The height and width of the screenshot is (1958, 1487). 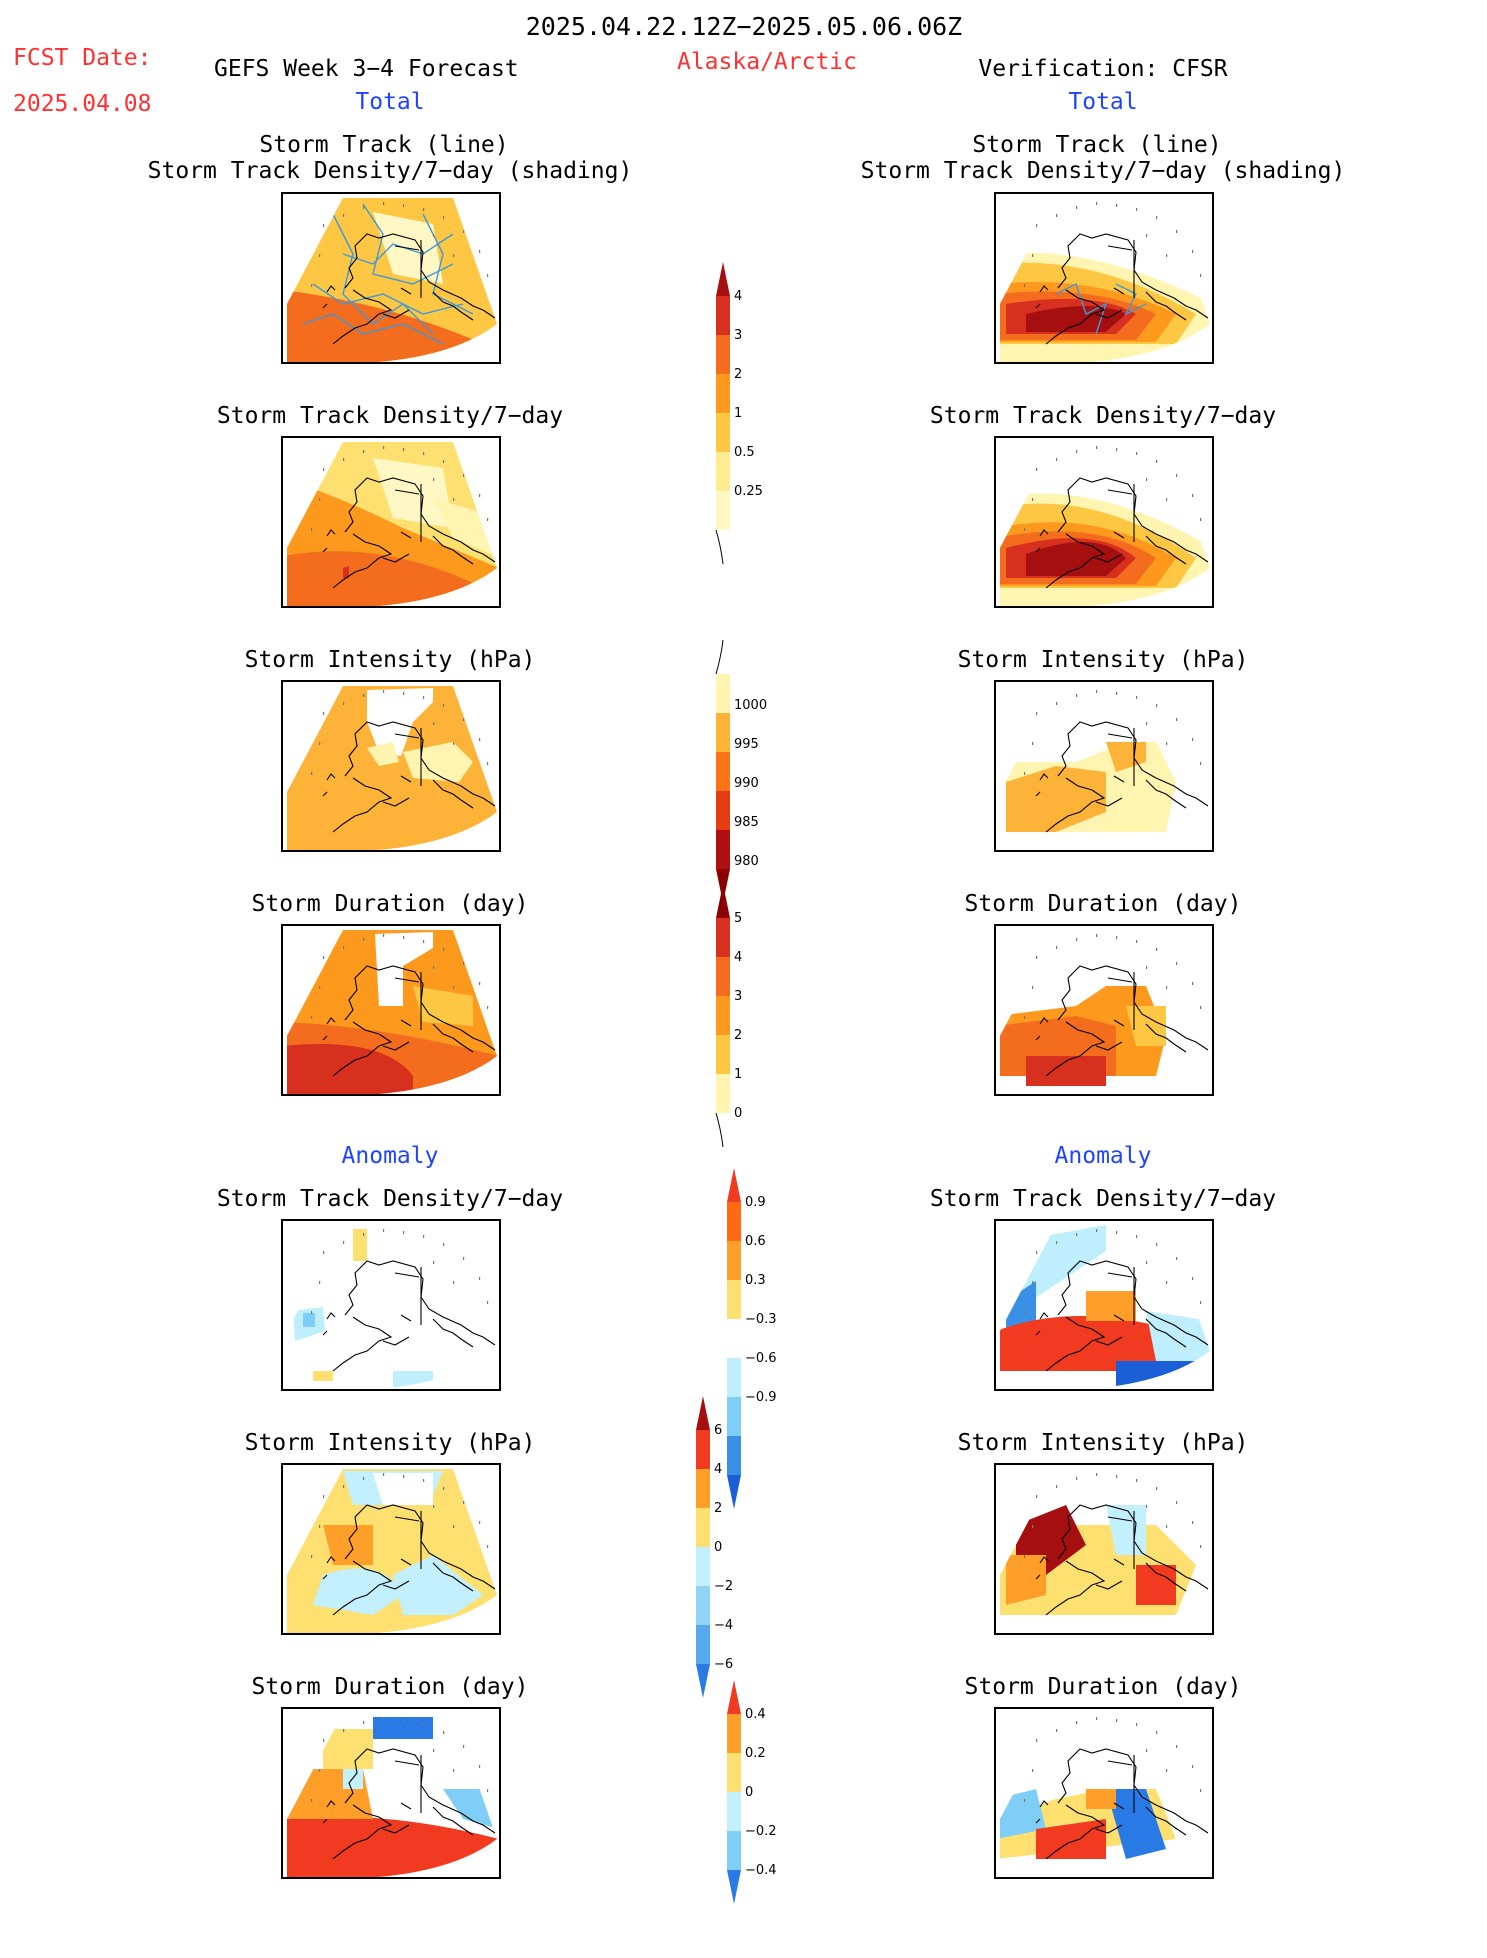 What do you see at coordinates (390, 1443) in the screenshot?
I see `title-fc-anom-intensity: Storm Intensity (hPa)` at bounding box center [390, 1443].